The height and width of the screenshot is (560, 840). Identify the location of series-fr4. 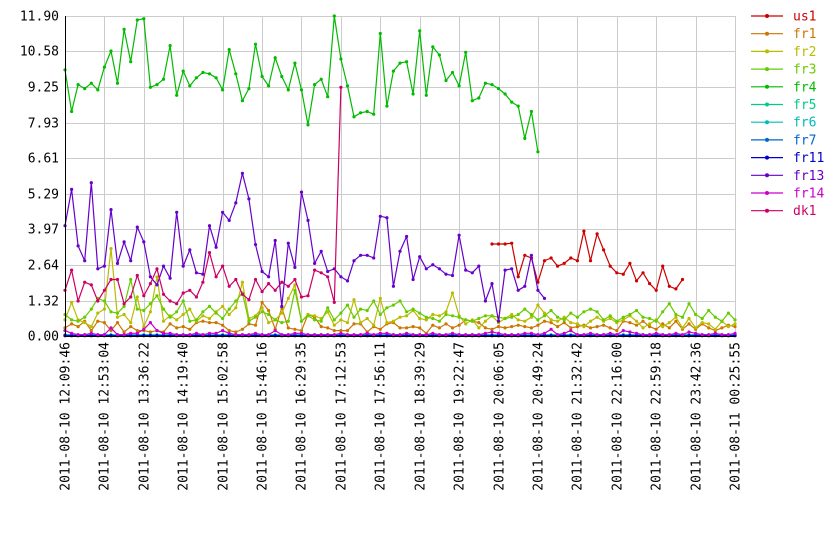
(301, 84).